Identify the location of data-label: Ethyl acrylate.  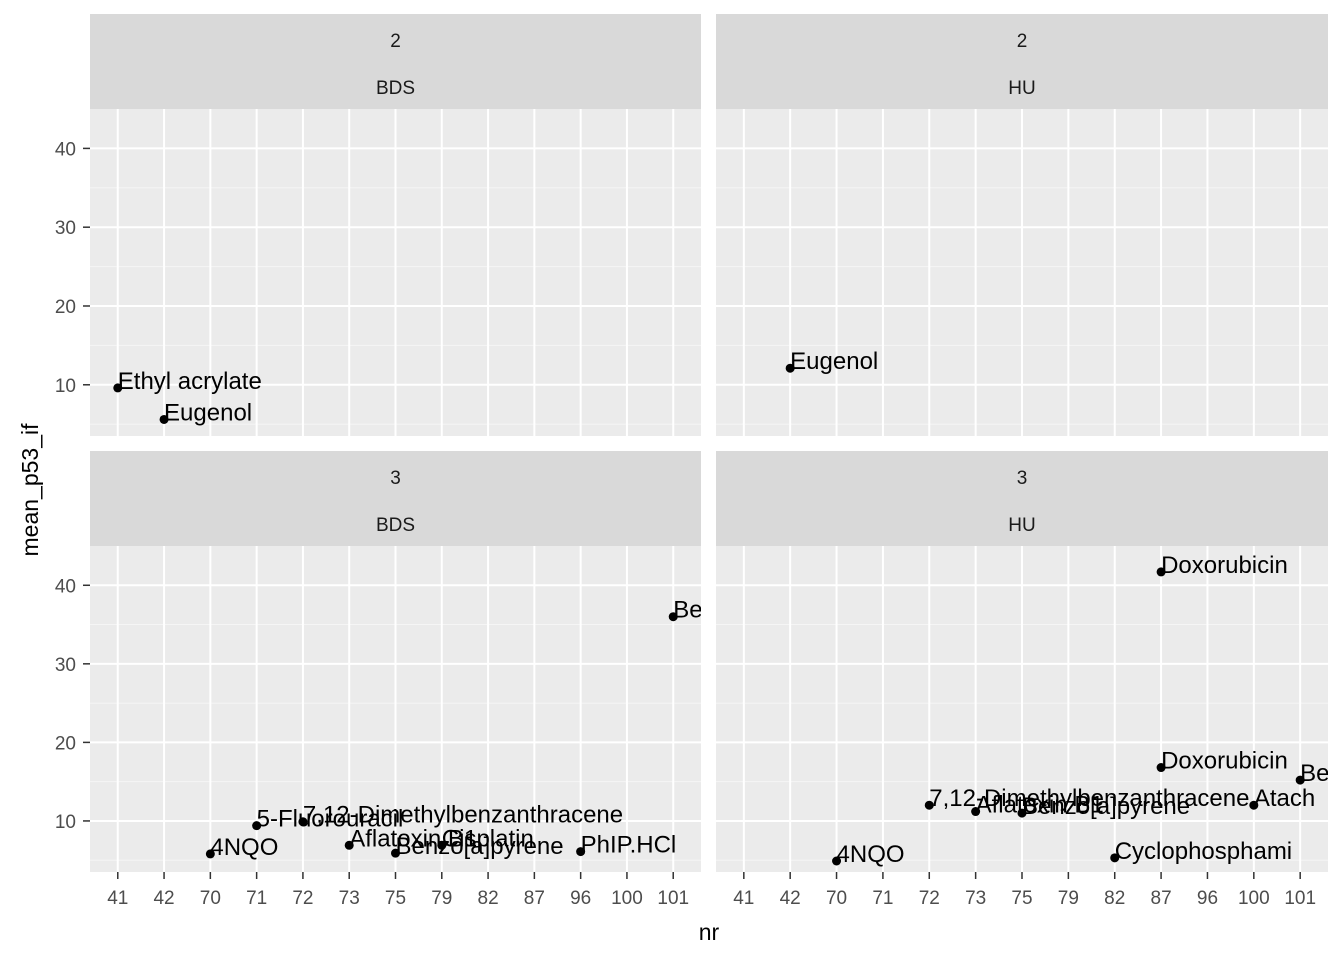
(190, 381).